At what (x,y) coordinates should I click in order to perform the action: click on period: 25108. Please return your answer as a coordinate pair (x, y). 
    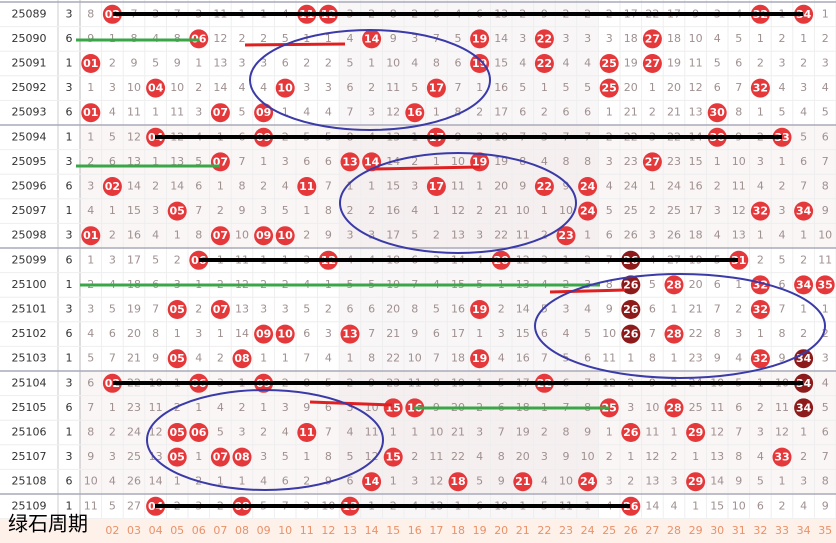
    Looking at the image, I should click on (29, 481).